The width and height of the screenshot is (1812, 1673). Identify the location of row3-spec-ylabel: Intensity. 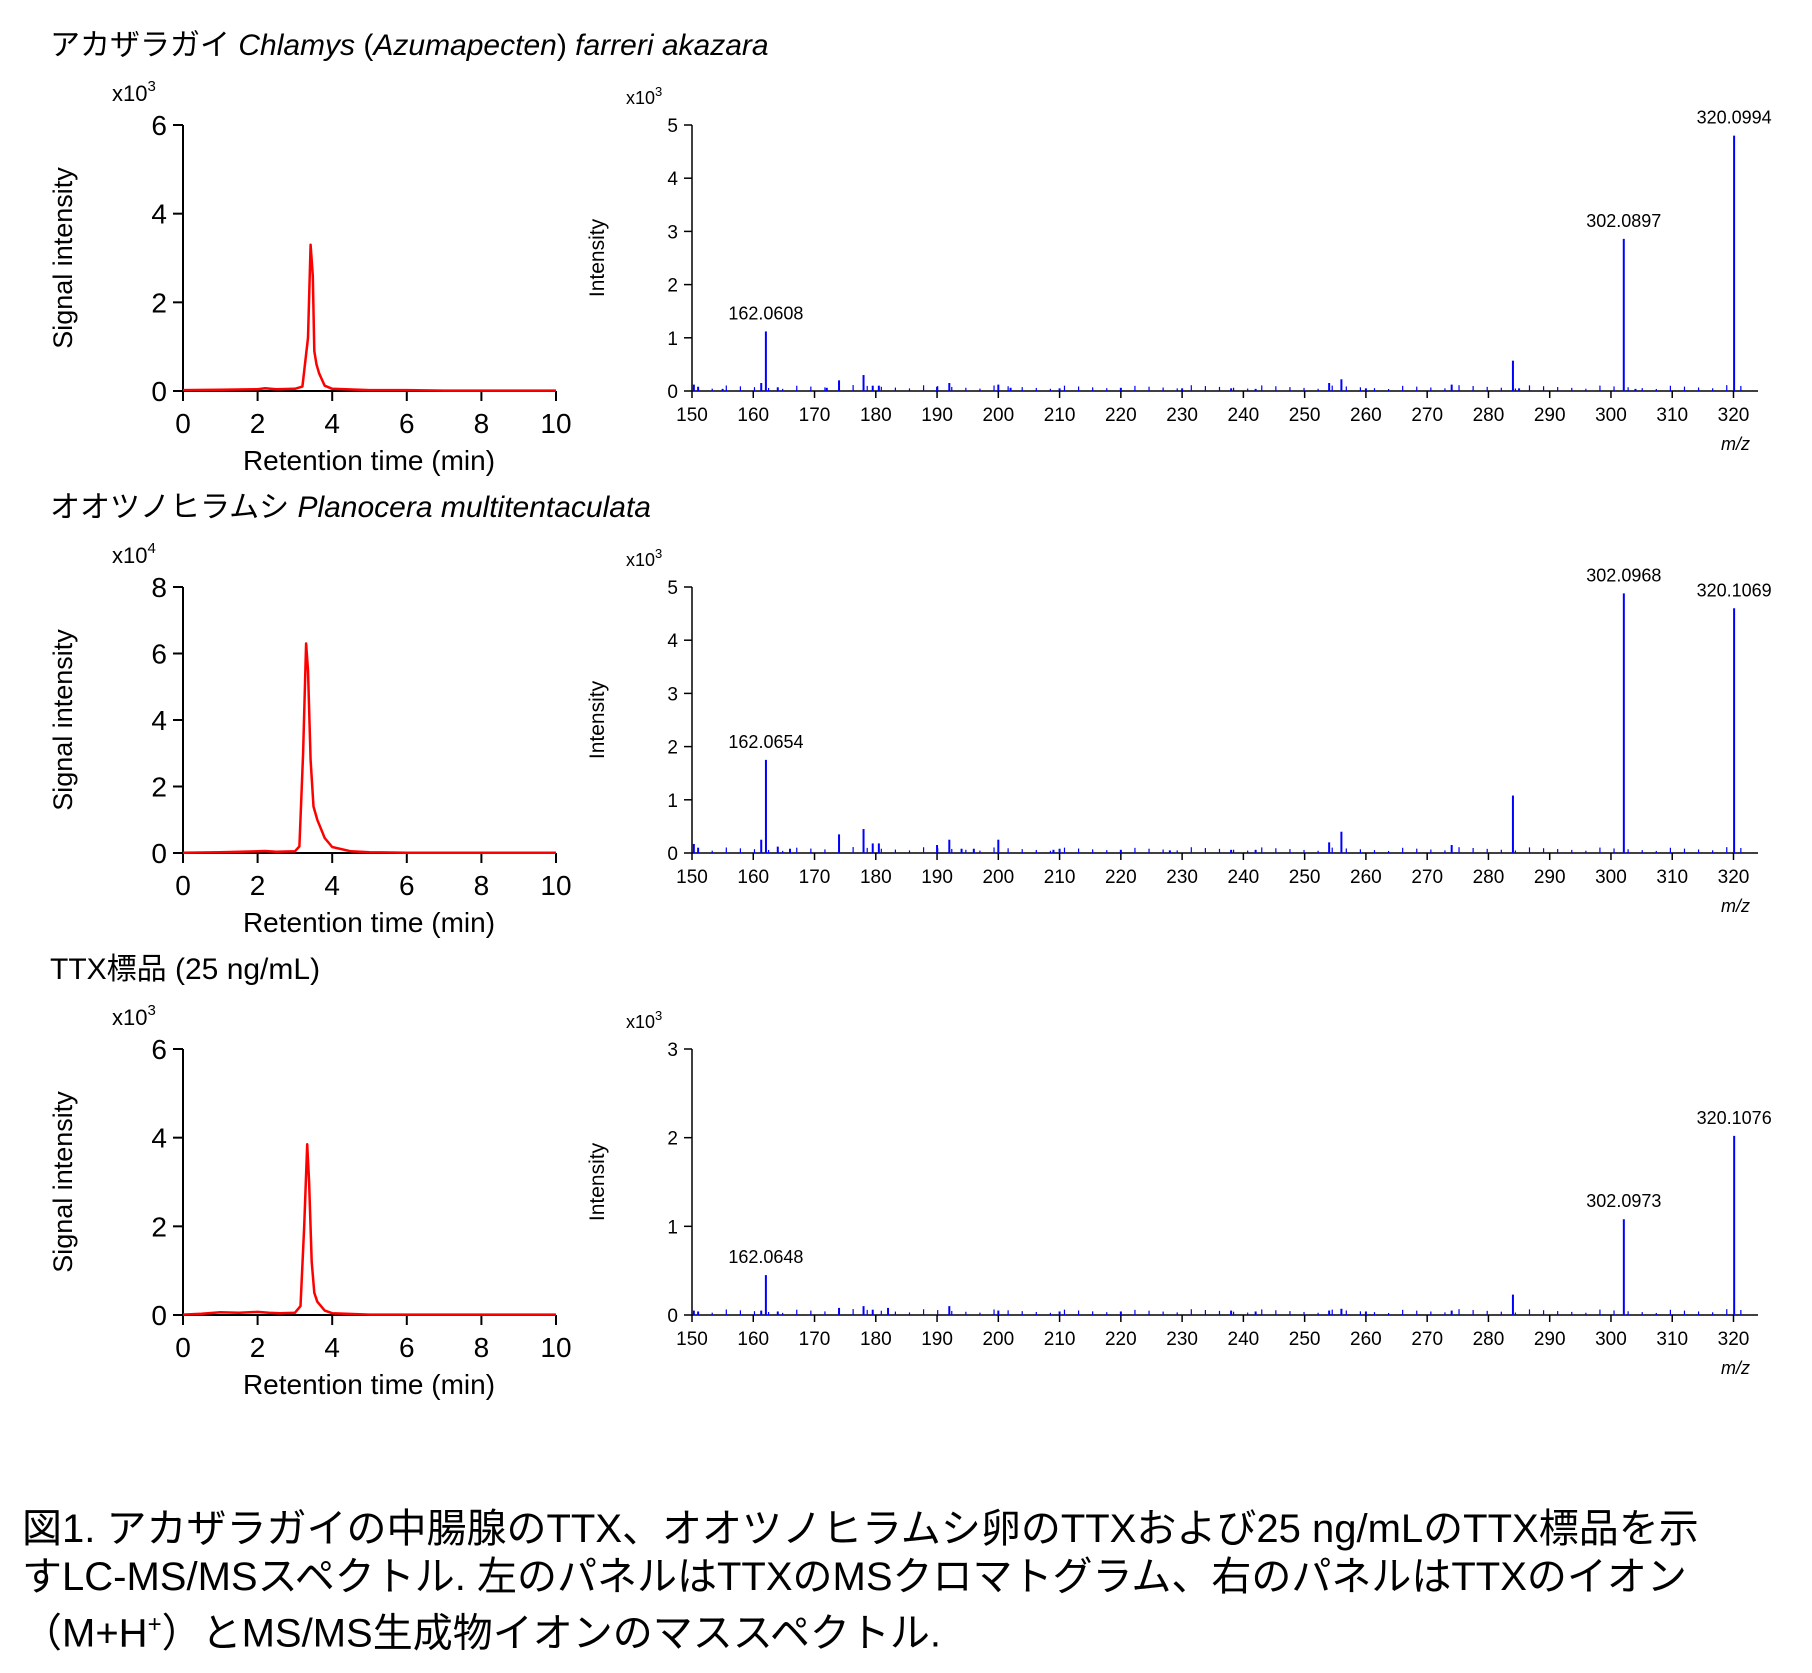
(597, 1181).